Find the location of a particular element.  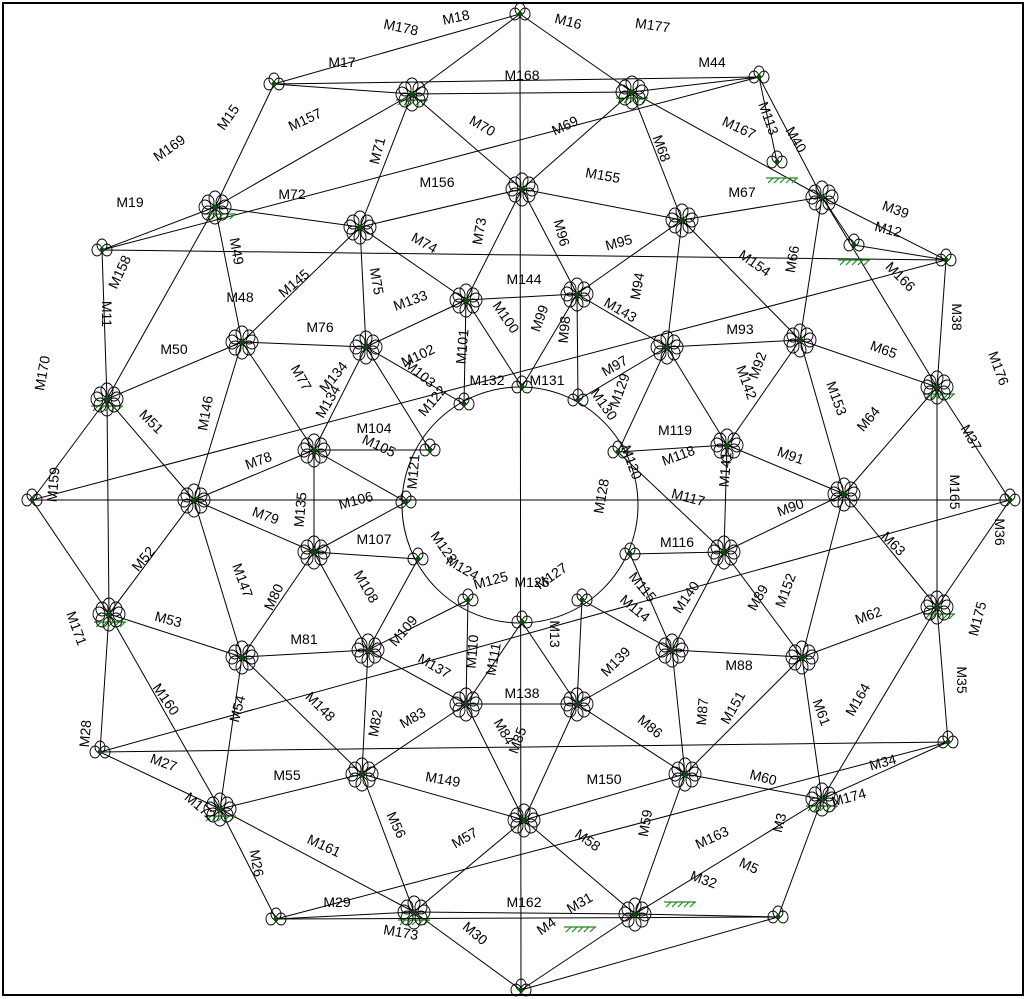

member-label: M152 is located at coordinates (785, 590).